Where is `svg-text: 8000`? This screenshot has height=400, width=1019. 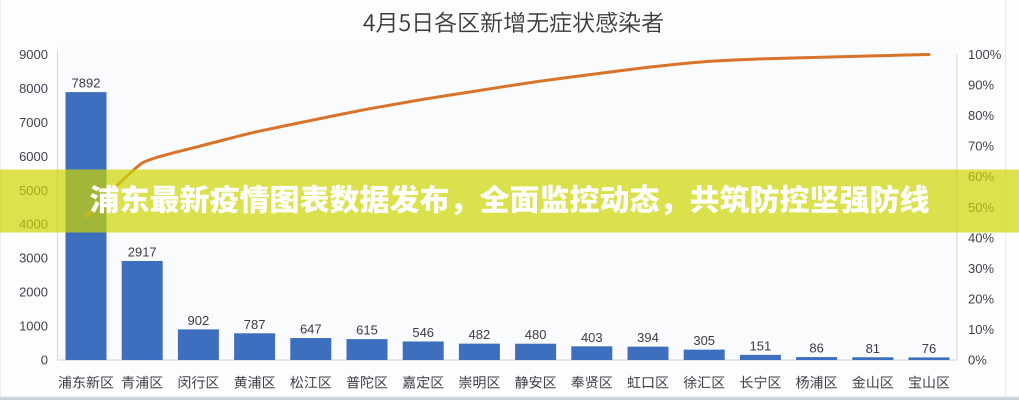
svg-text: 8000 is located at coordinates (33, 88).